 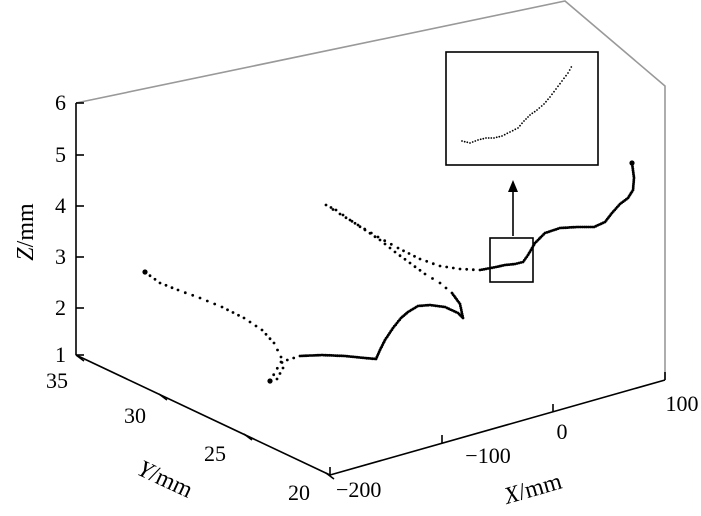 What do you see at coordinates (299, 492) in the screenshot?
I see `y-tick-label: 20` at bounding box center [299, 492].